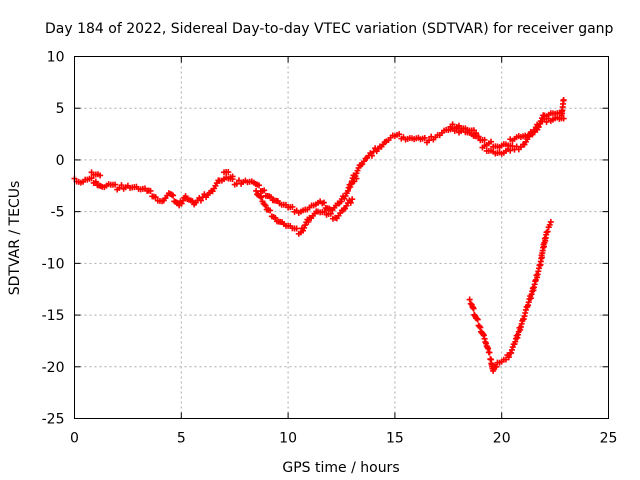 This screenshot has height=480, width=640. What do you see at coordinates (53, 368) in the screenshot?
I see `y-tick-label: -20` at bounding box center [53, 368].